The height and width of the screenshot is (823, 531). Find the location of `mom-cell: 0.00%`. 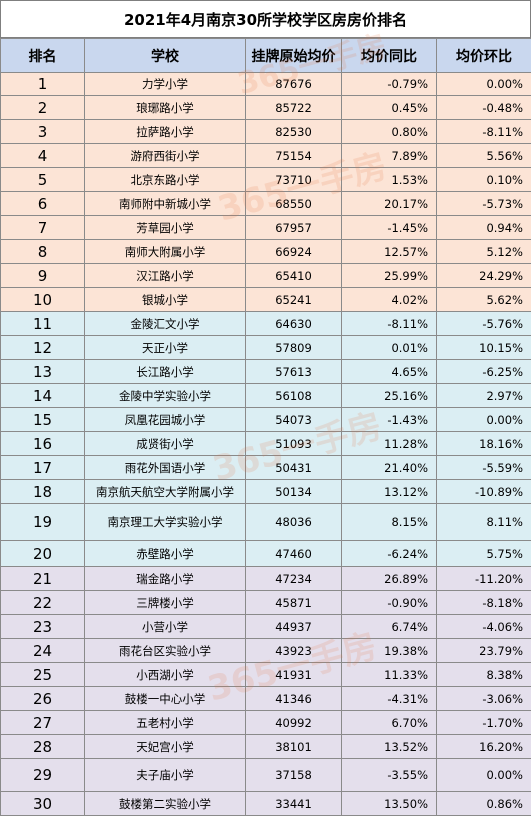

mom-cell: 0.00% is located at coordinates (483, 775).